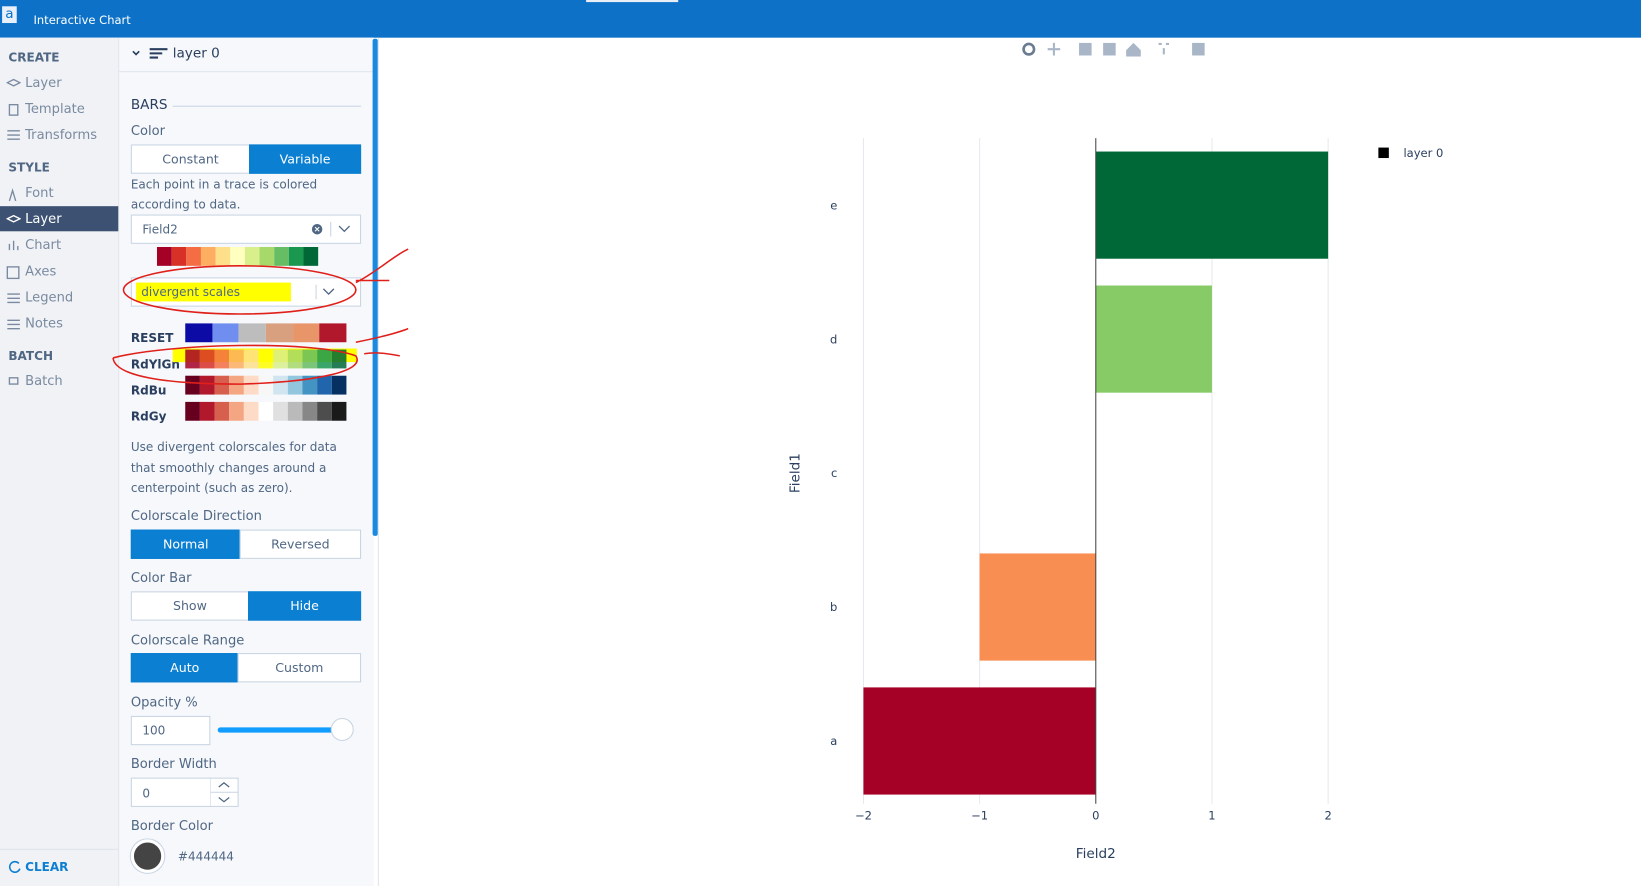  I want to click on nav-item: Chart, so click(43, 244).